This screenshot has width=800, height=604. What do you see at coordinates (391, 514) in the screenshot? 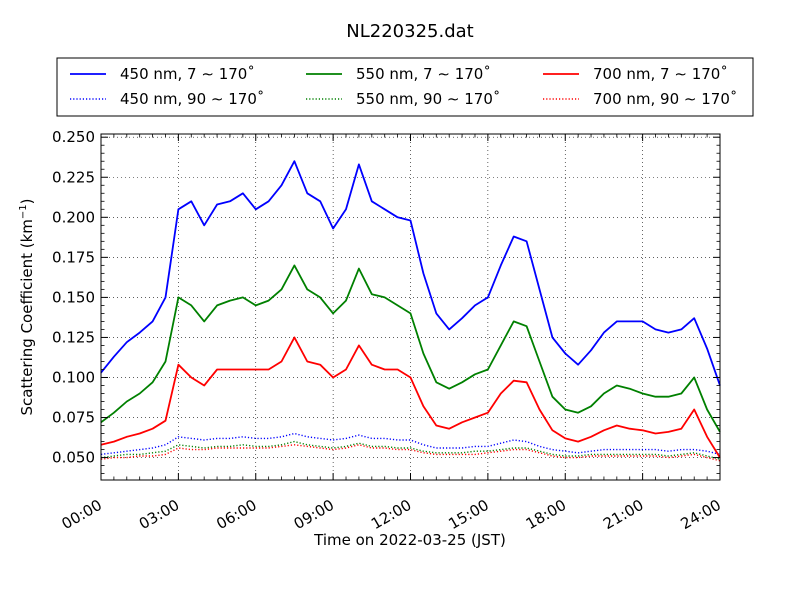
I see `x-tick-label: 12:00` at bounding box center [391, 514].